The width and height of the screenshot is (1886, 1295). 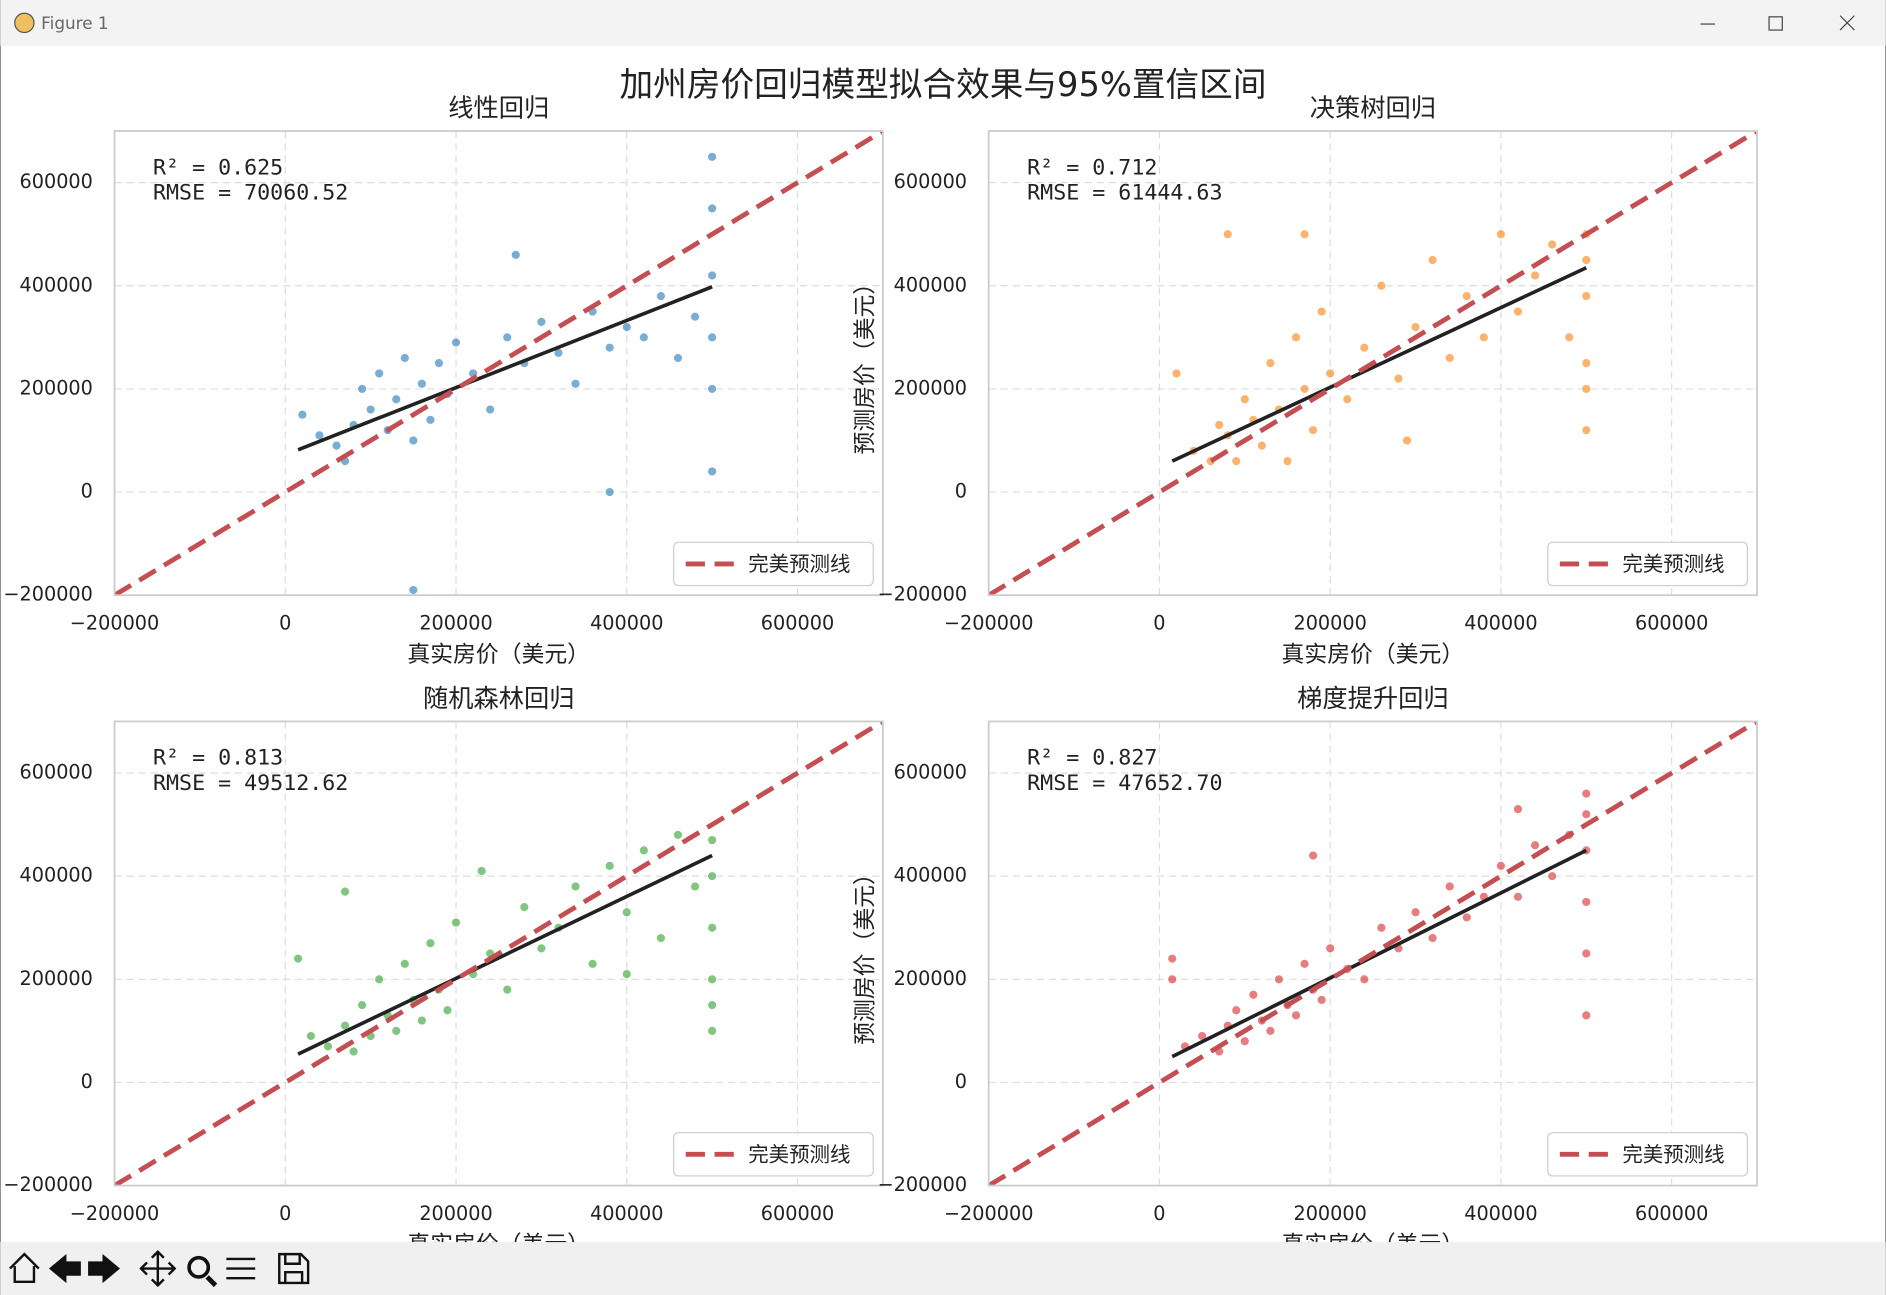 What do you see at coordinates (498, 107) in the screenshot?
I see `subplot-title: 线性回归` at bounding box center [498, 107].